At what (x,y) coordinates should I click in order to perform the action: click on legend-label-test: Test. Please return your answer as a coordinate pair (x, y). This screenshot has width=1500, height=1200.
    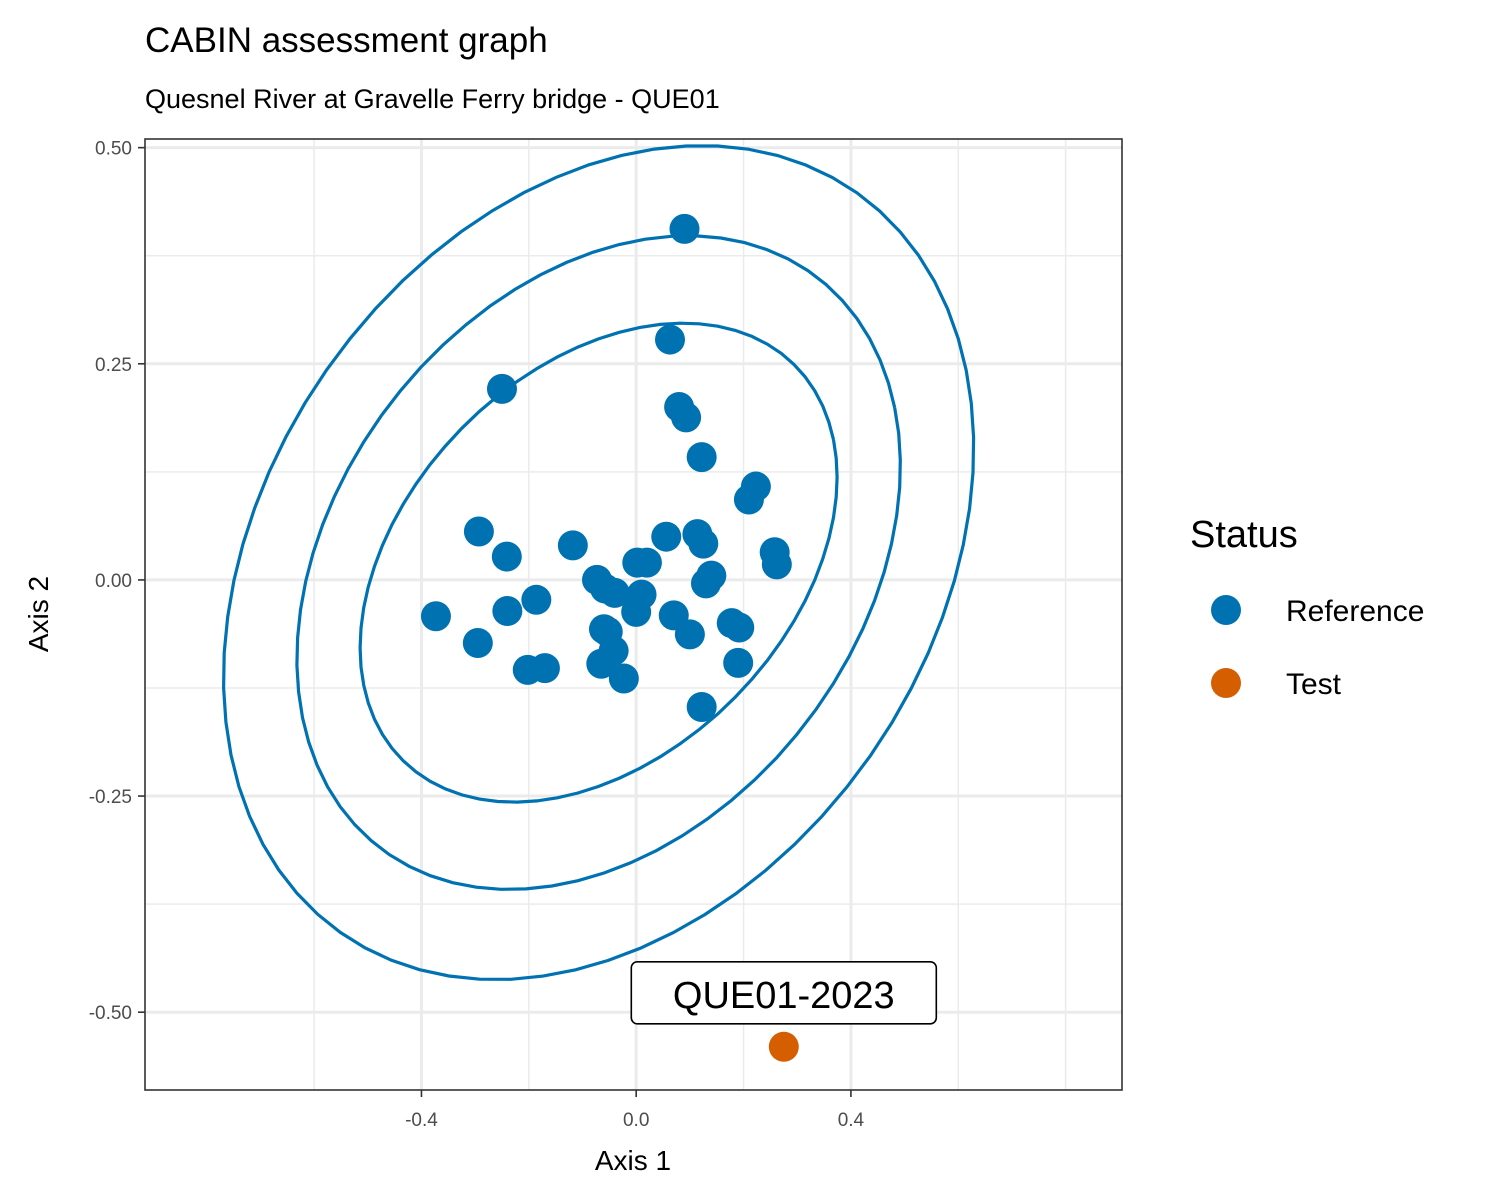
    Looking at the image, I should click on (1314, 684).